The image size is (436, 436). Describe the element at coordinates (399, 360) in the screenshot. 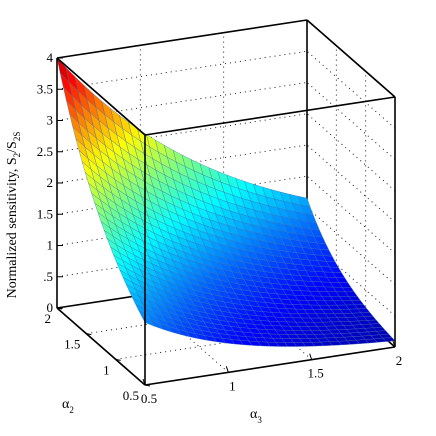

I see `x-tick-label: 2` at that location.